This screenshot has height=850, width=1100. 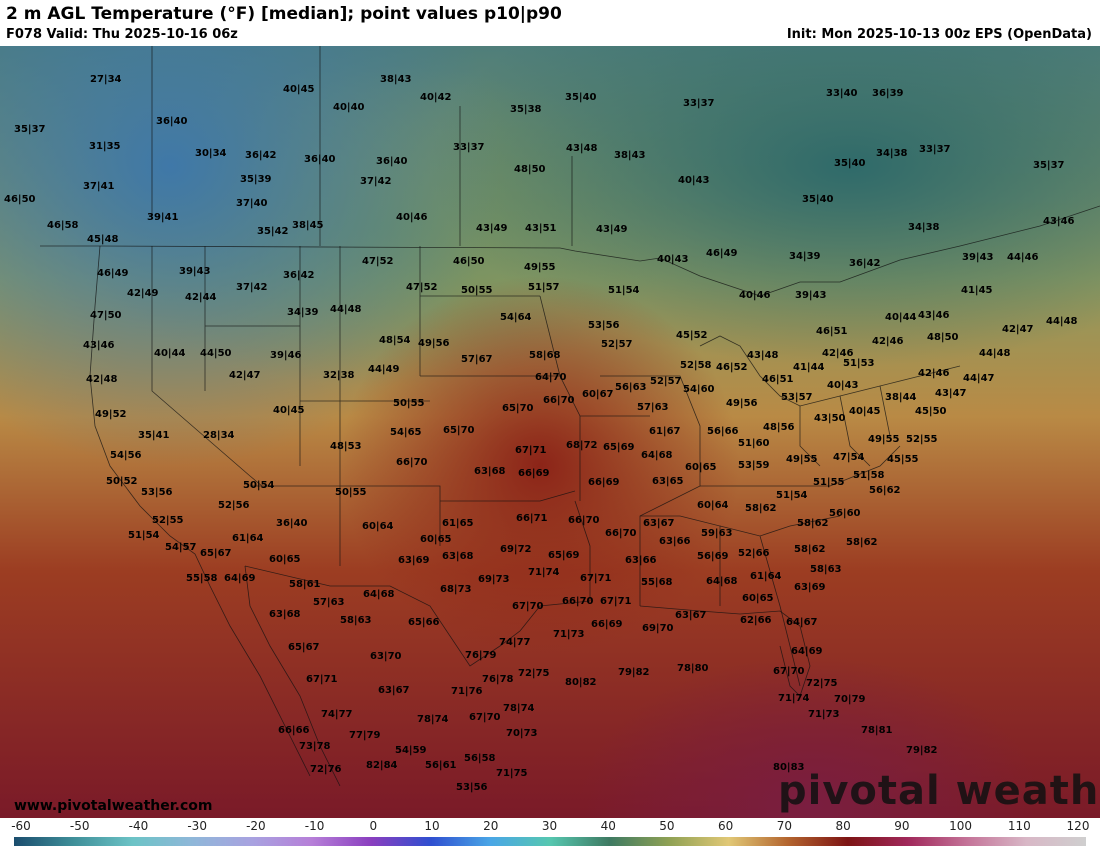 I want to click on point-value: 46|49, so click(x=722, y=253).